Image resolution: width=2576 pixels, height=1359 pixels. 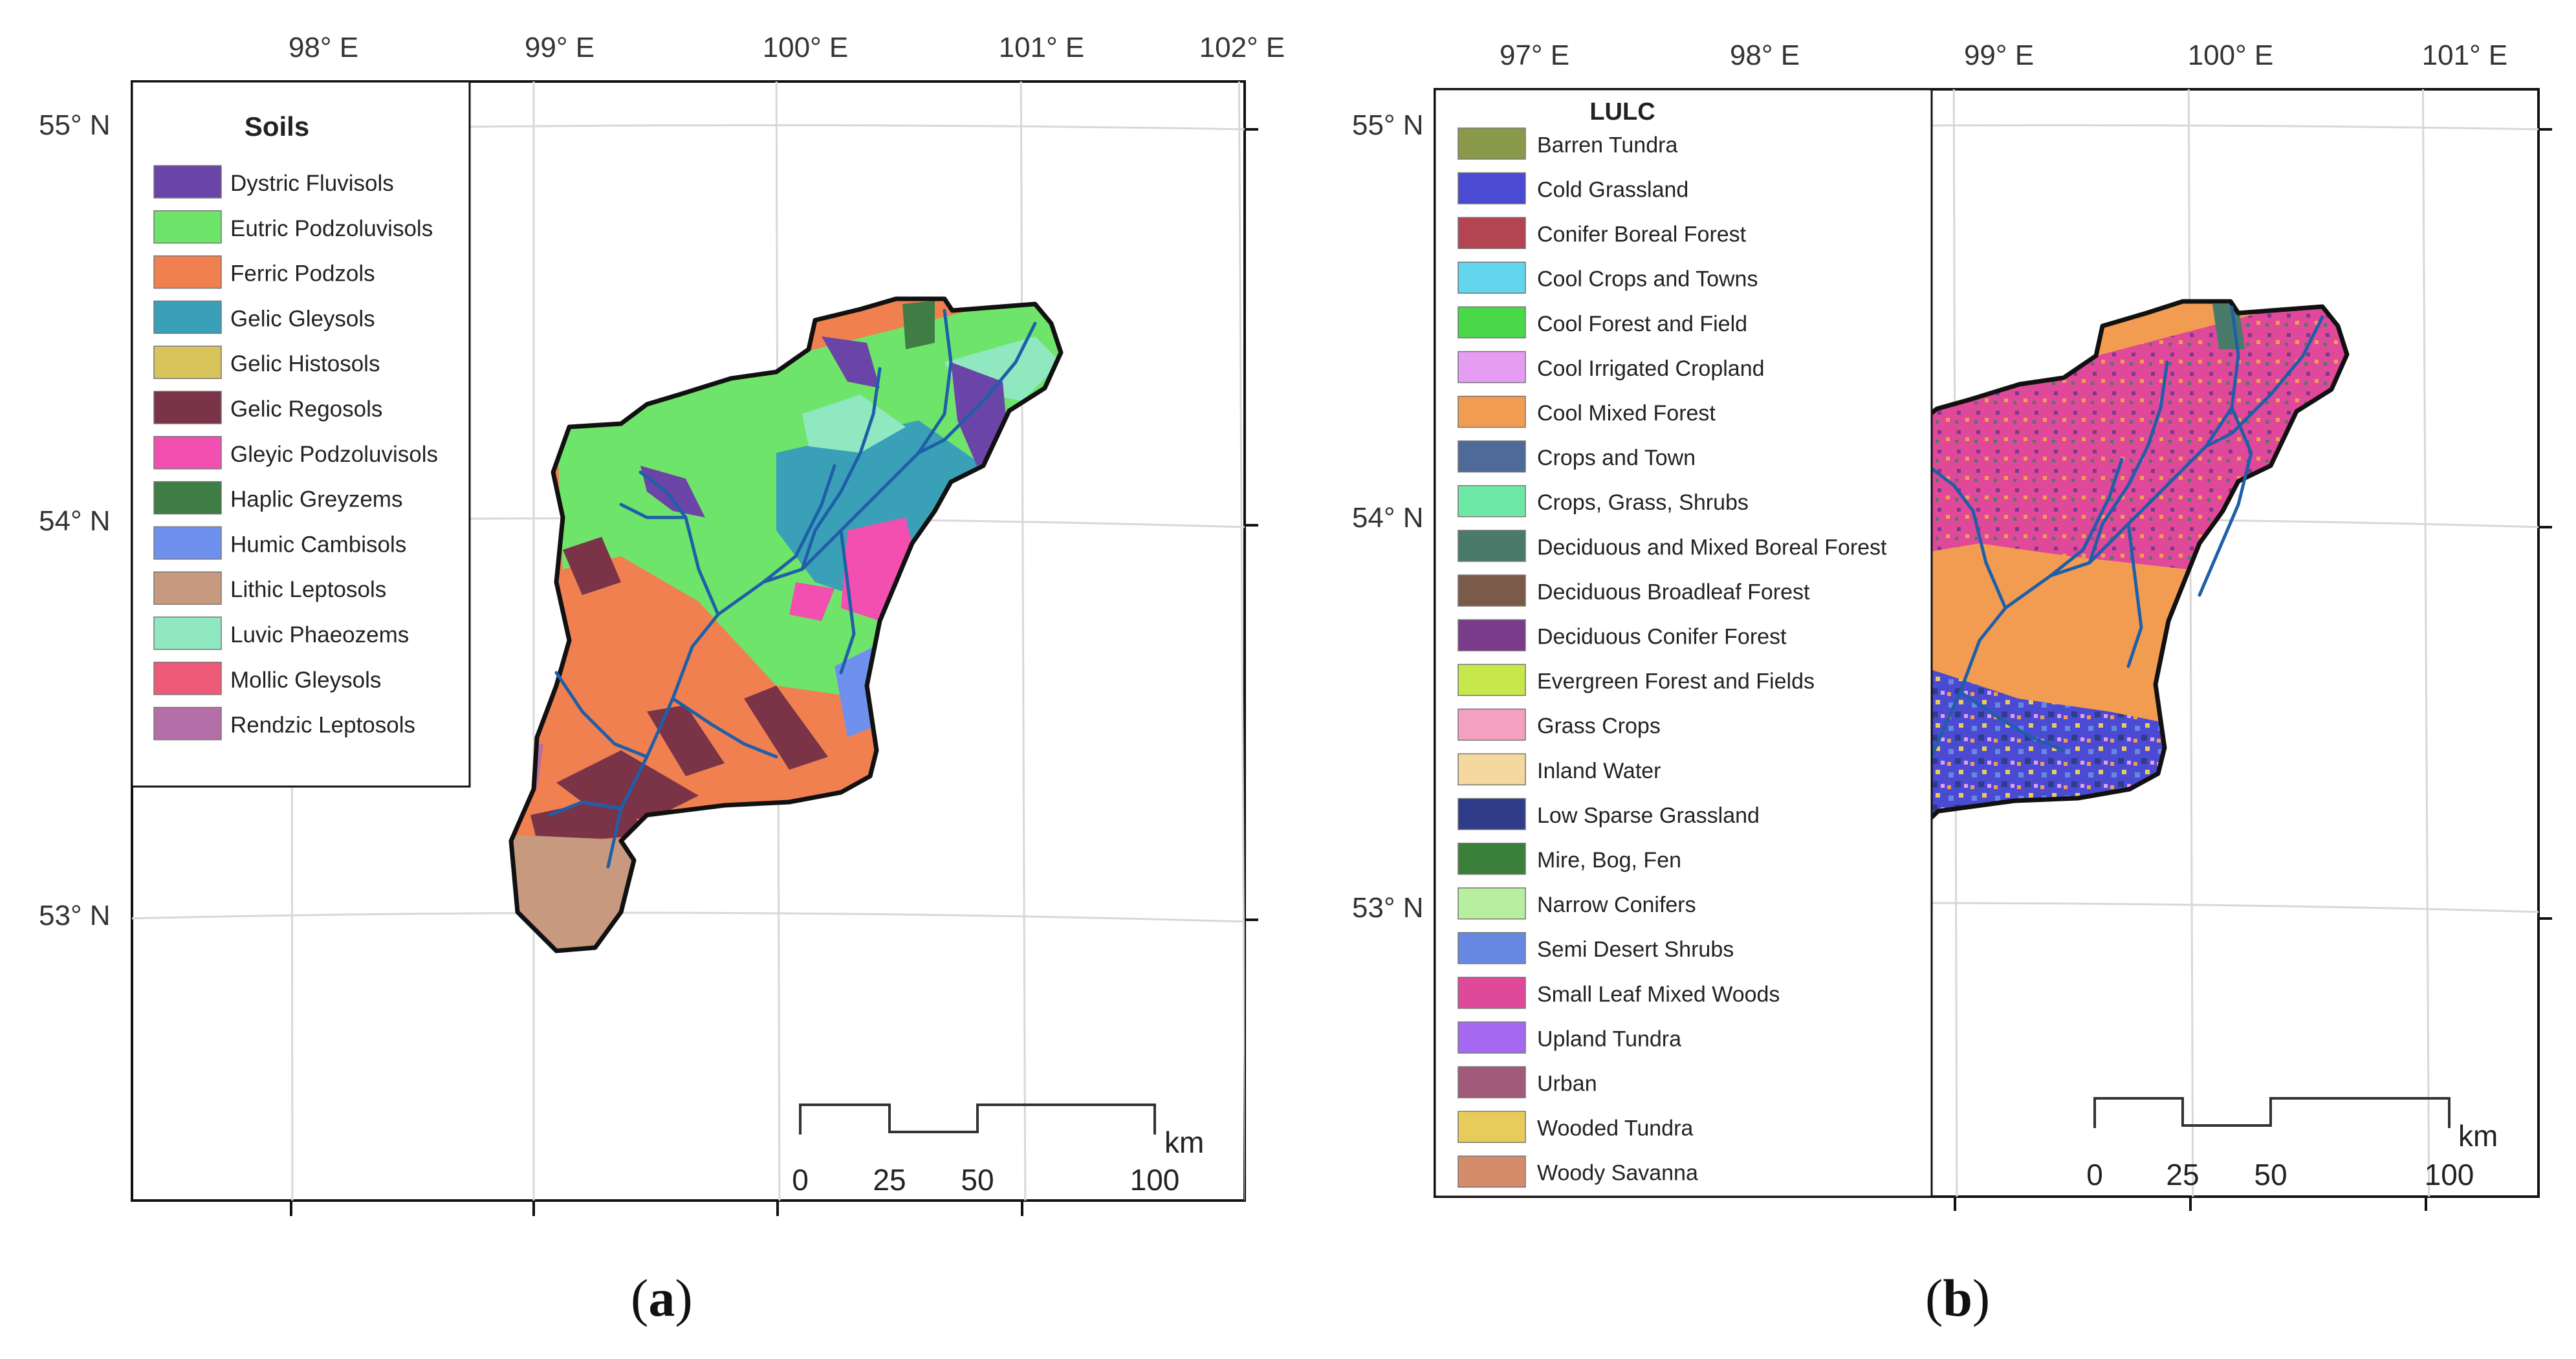 I want to click on legend-label: Cool Forest and Field, so click(x=1642, y=324).